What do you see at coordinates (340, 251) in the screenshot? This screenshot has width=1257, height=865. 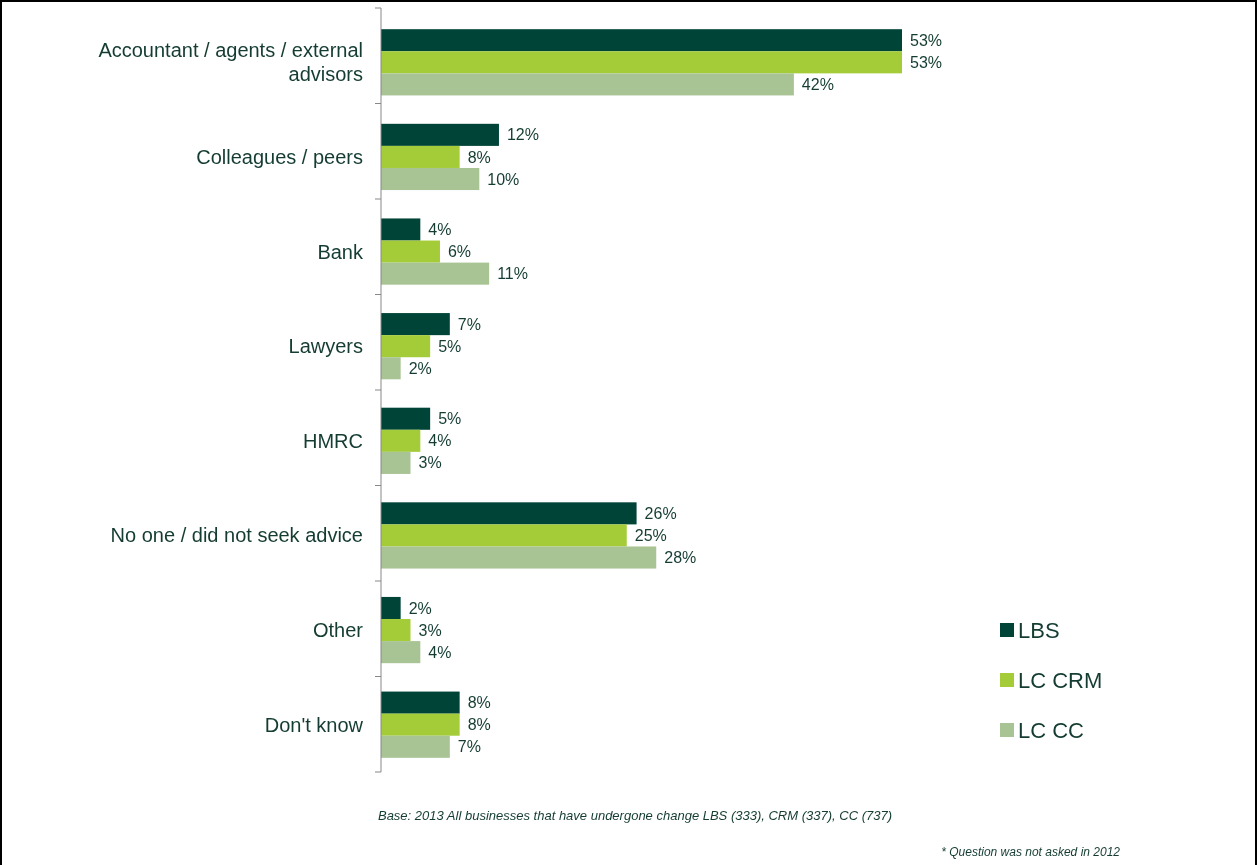 I see `y-tick-label: Bank` at bounding box center [340, 251].